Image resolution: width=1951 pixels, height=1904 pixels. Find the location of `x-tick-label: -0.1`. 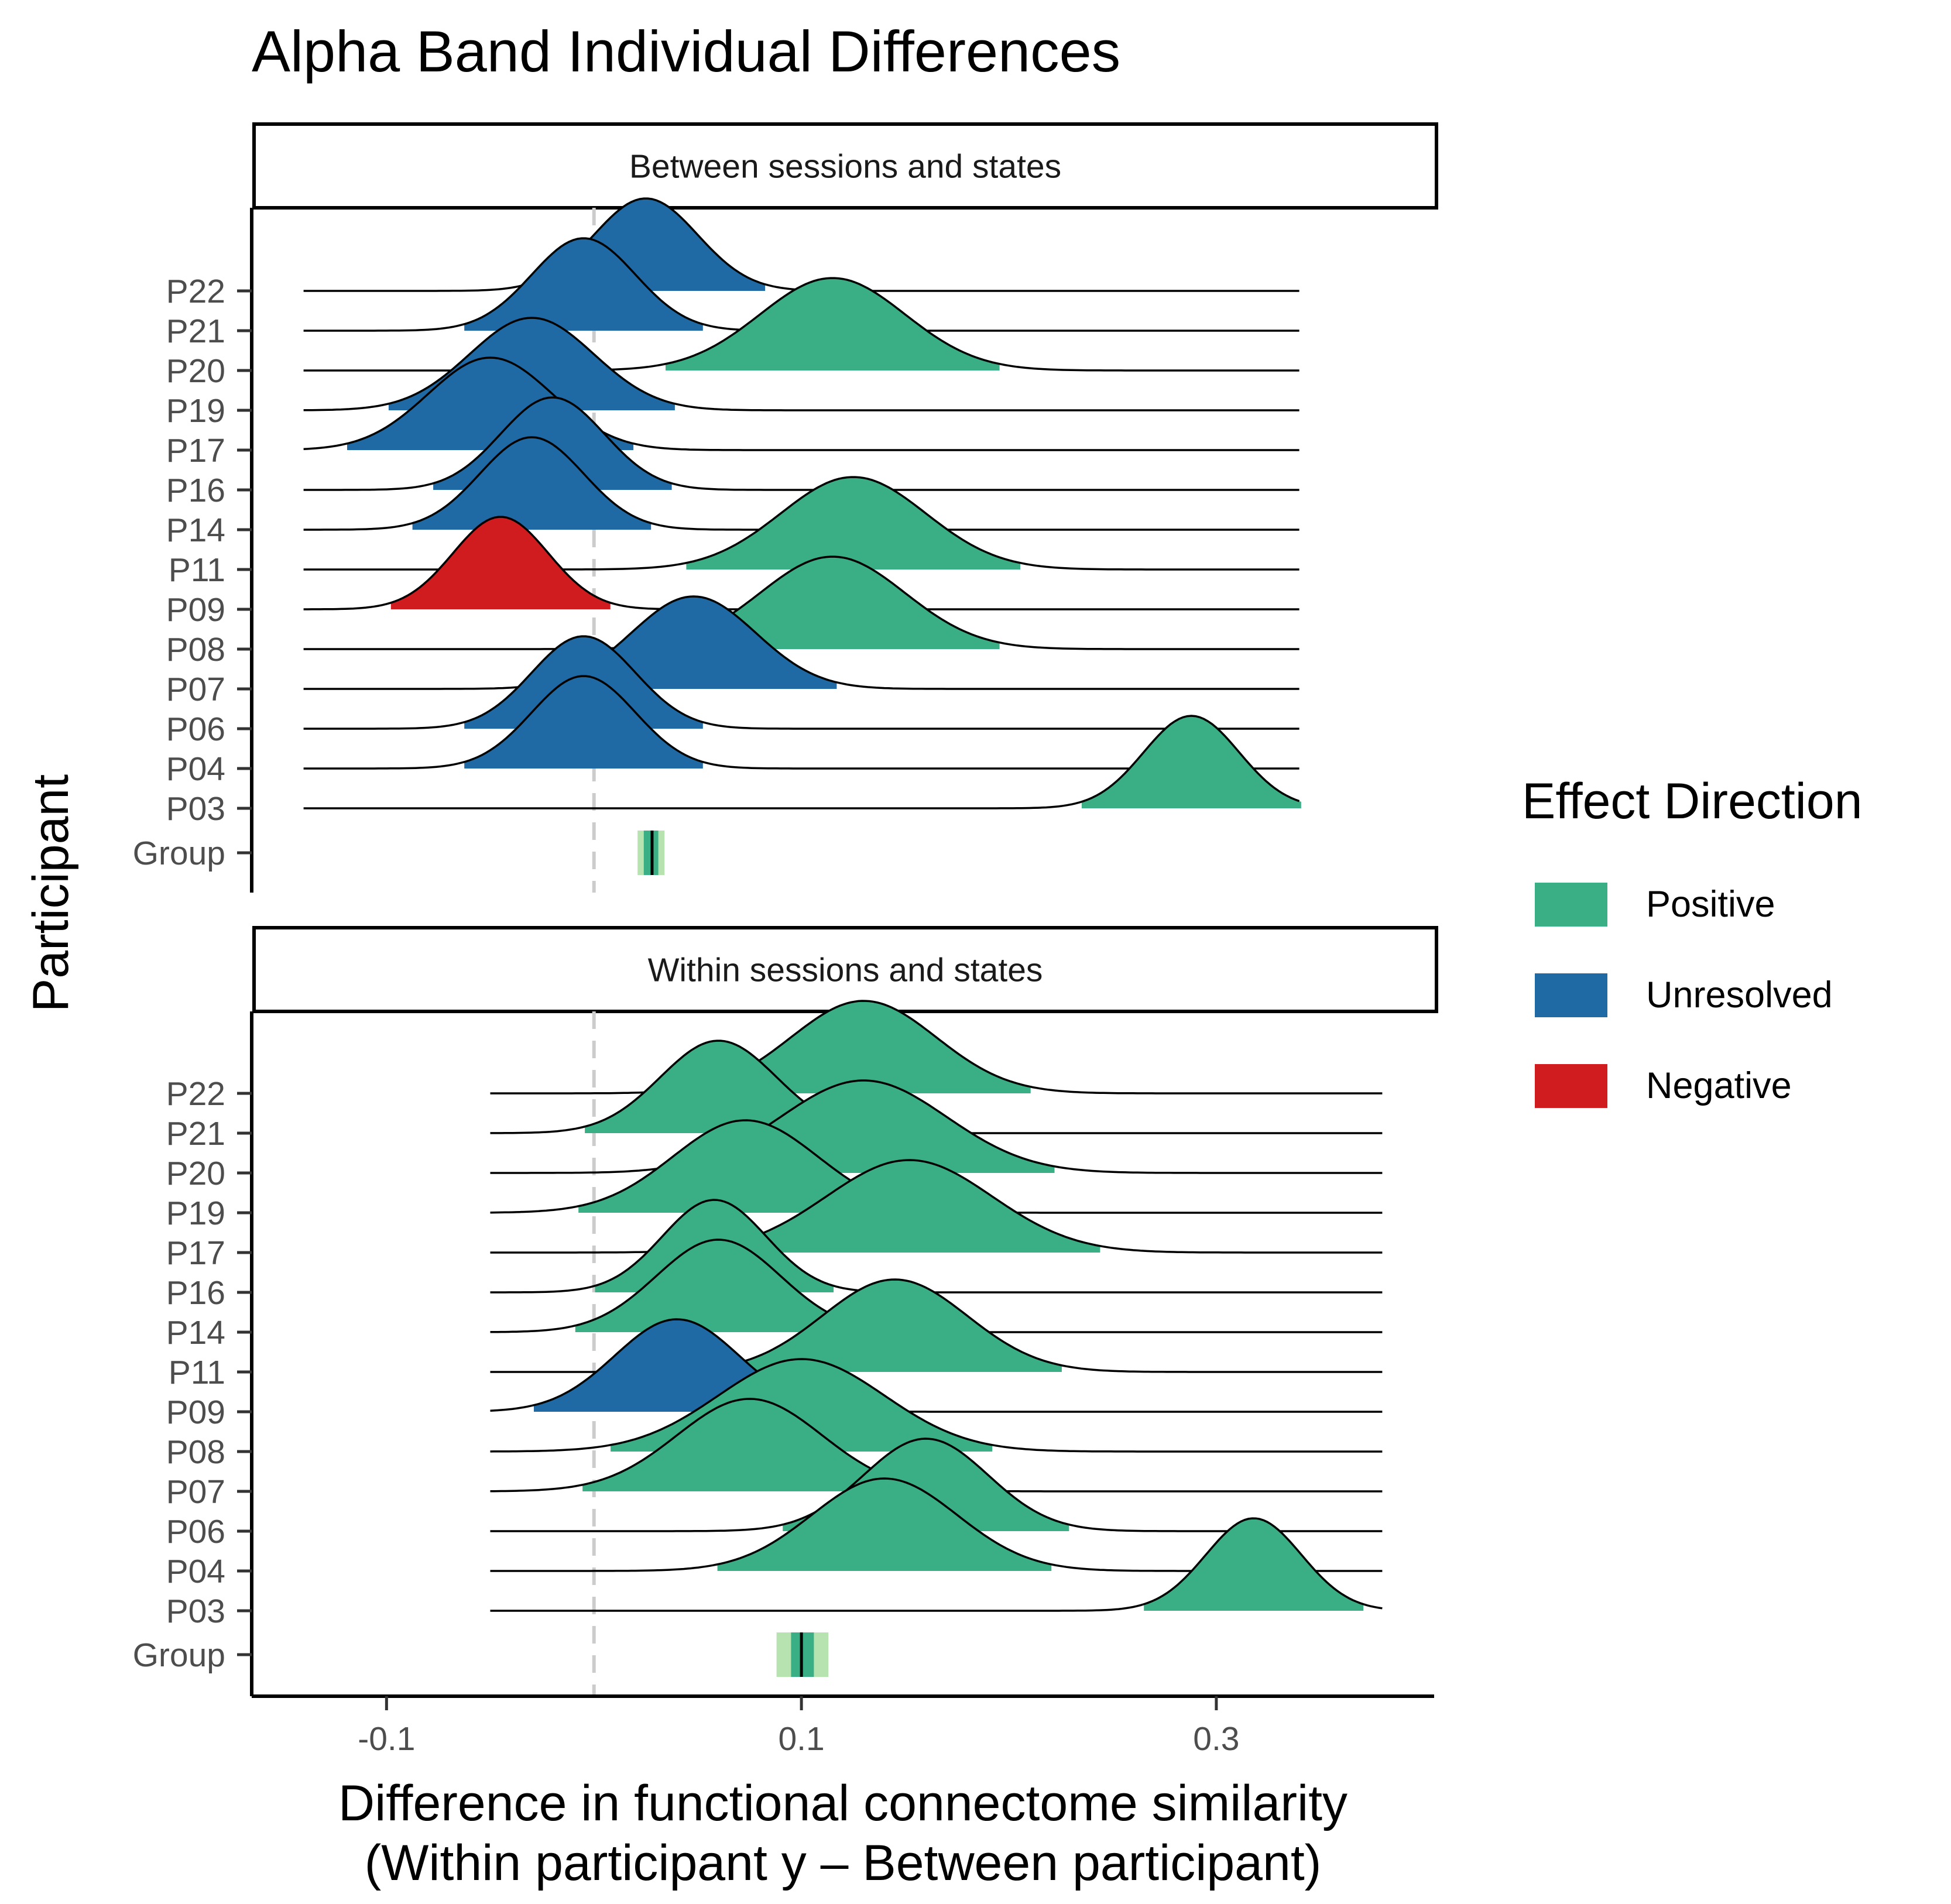

x-tick-label: -0.1 is located at coordinates (386, 1739).